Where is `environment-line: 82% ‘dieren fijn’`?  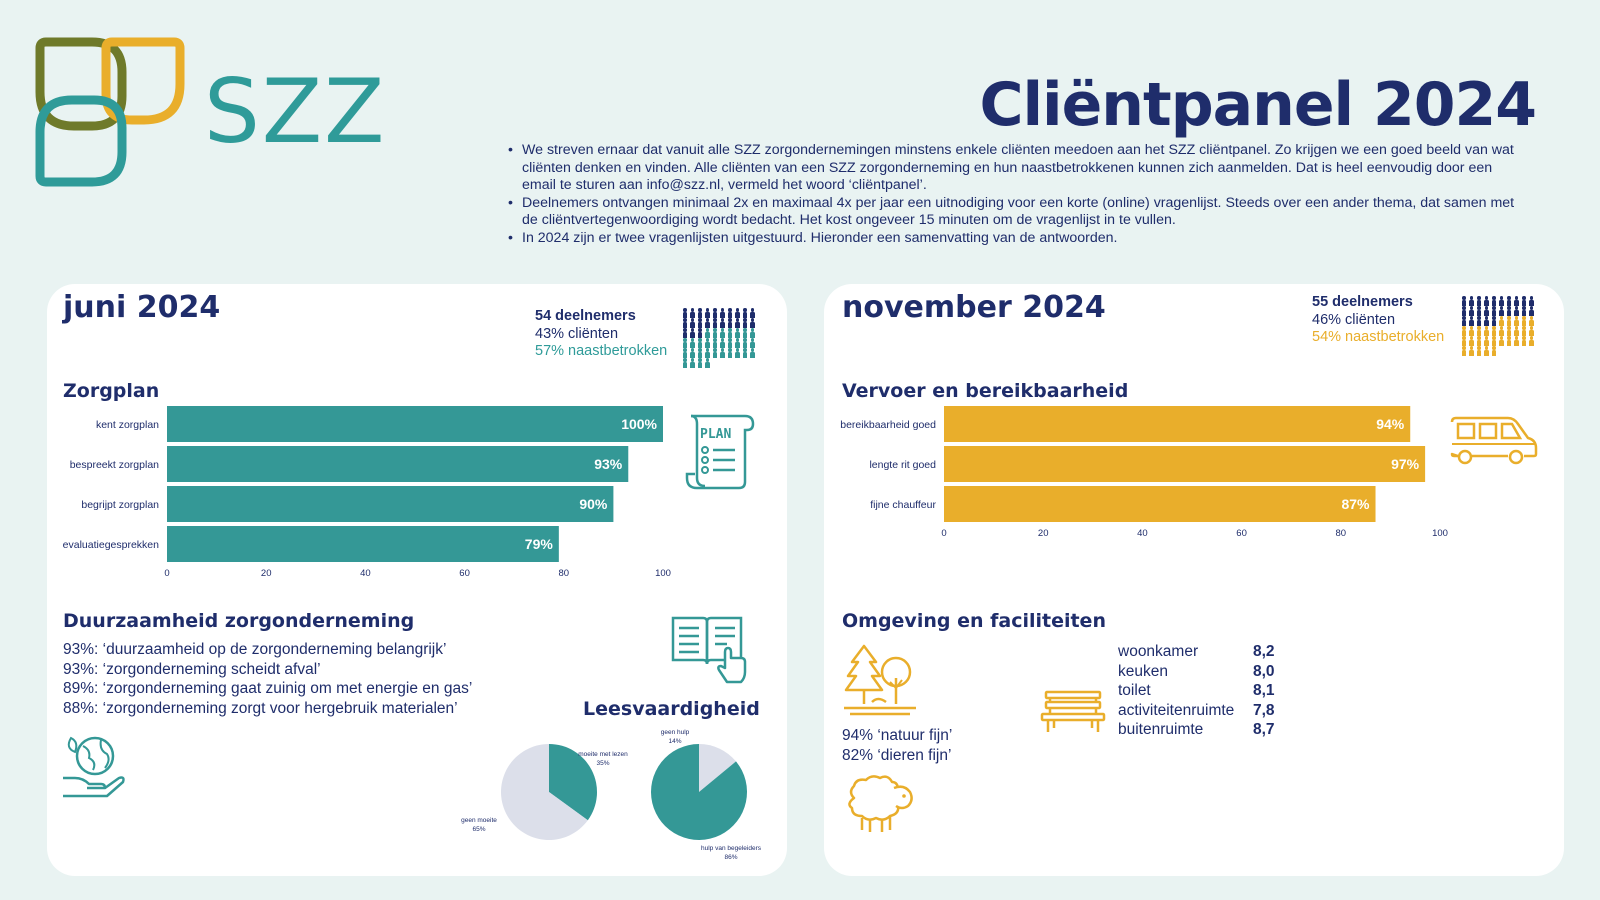
environment-line: 82% ‘dieren fijn’ is located at coordinates (897, 755).